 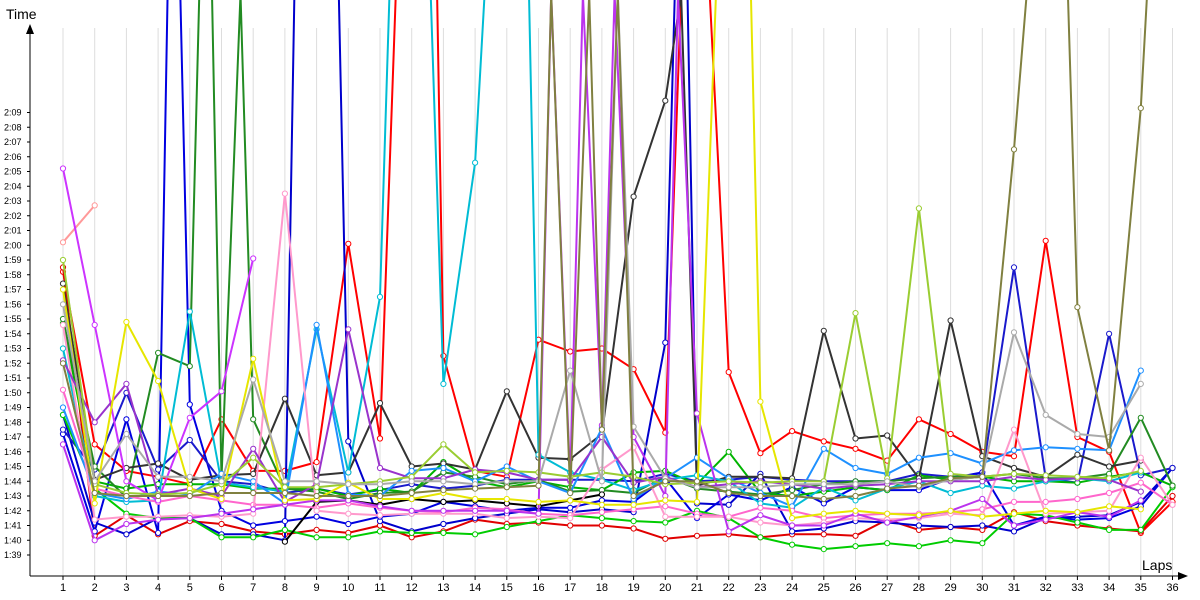 I want to click on y-tick-label: 1:52, so click(x=13, y=363).